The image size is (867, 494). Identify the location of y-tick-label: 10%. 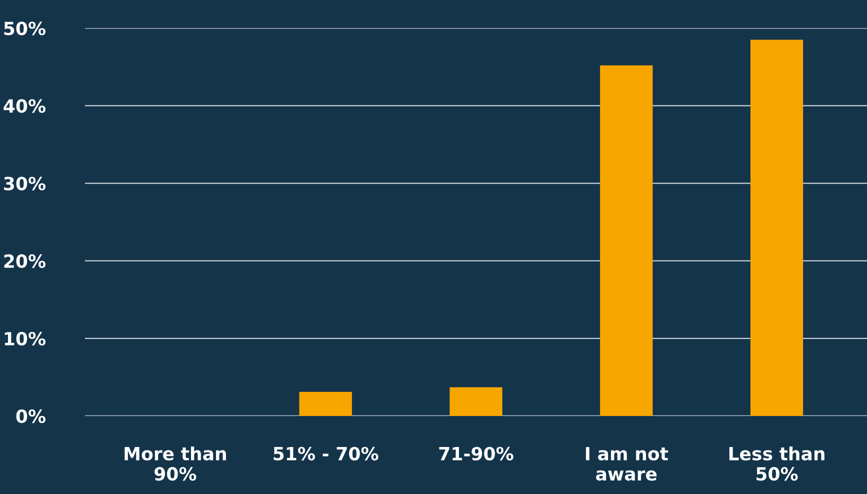
(25, 339).